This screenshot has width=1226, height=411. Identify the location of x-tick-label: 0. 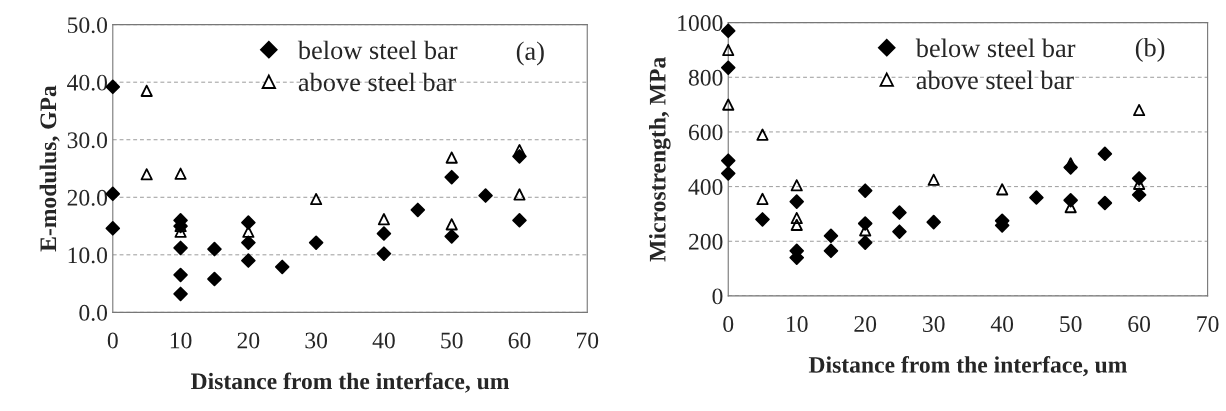
(728, 324).